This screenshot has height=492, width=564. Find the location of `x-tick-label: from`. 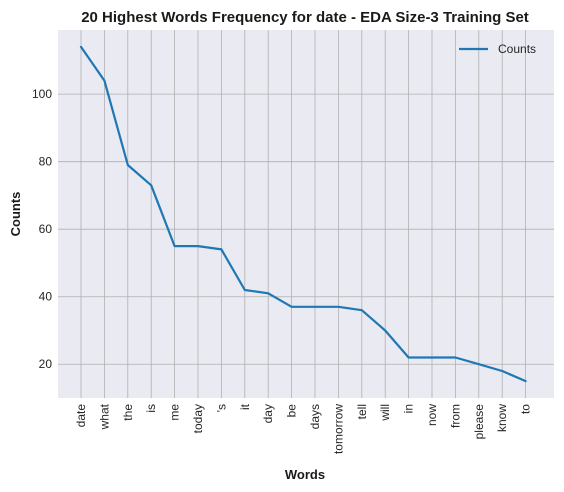

x-tick-label: from is located at coordinates (455, 416).